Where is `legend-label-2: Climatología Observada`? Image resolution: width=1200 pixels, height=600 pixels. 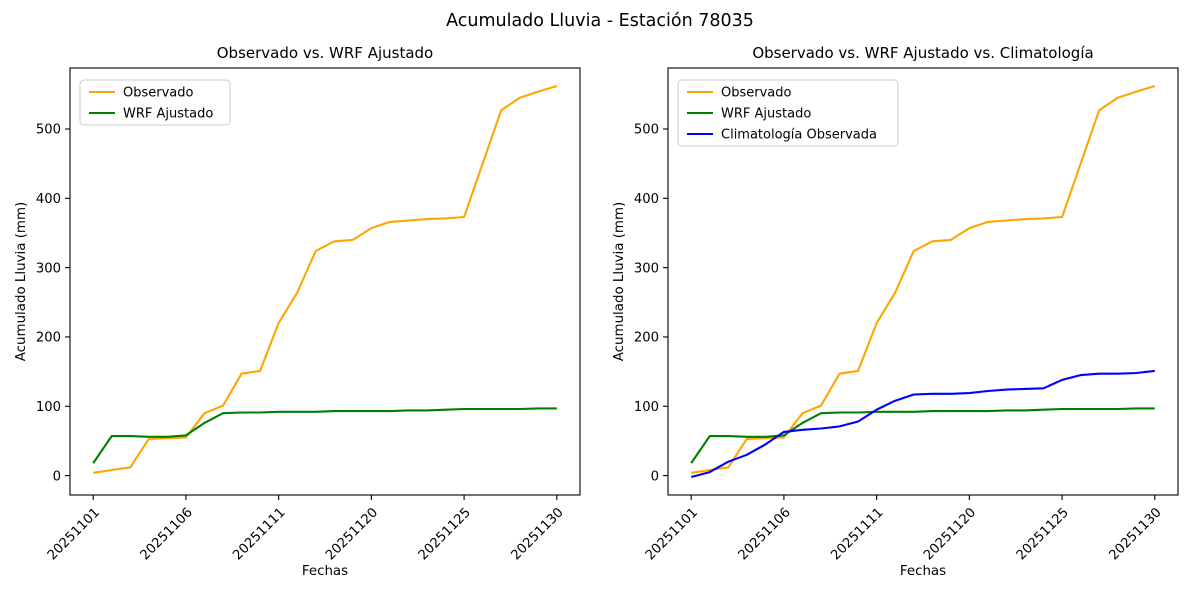 legend-label-2: Climatología Observada is located at coordinates (799, 135).